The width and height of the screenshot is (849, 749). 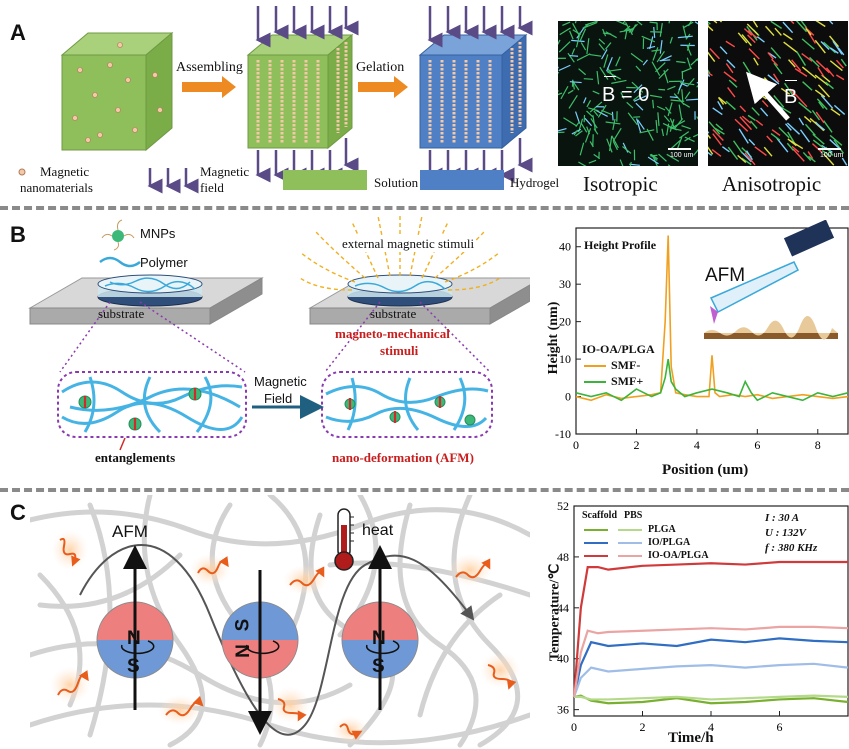 What do you see at coordinates (757, 445) in the screenshot?
I see `x-tick-label: 6` at bounding box center [757, 445].